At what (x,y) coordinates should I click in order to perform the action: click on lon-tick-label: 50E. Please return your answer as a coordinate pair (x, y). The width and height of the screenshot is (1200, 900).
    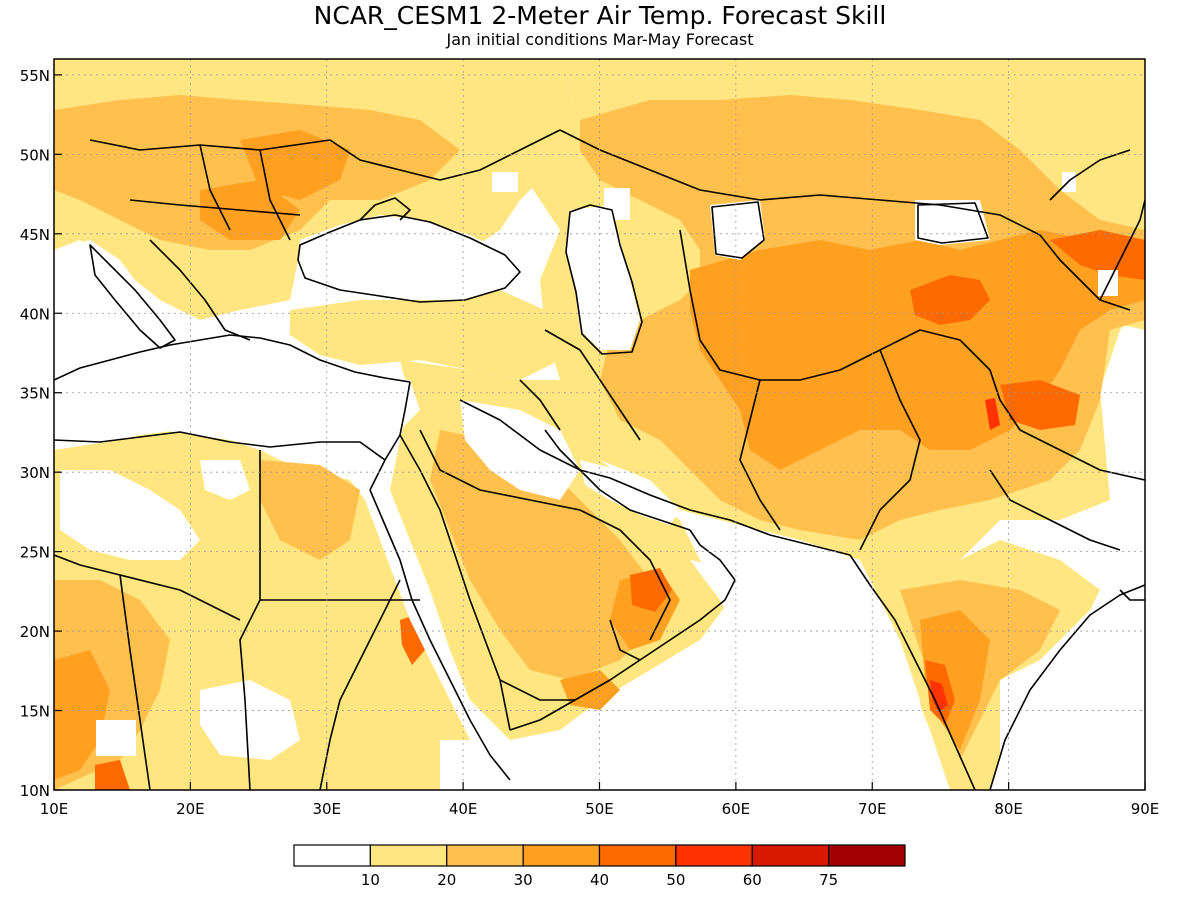
    Looking at the image, I should click on (599, 809).